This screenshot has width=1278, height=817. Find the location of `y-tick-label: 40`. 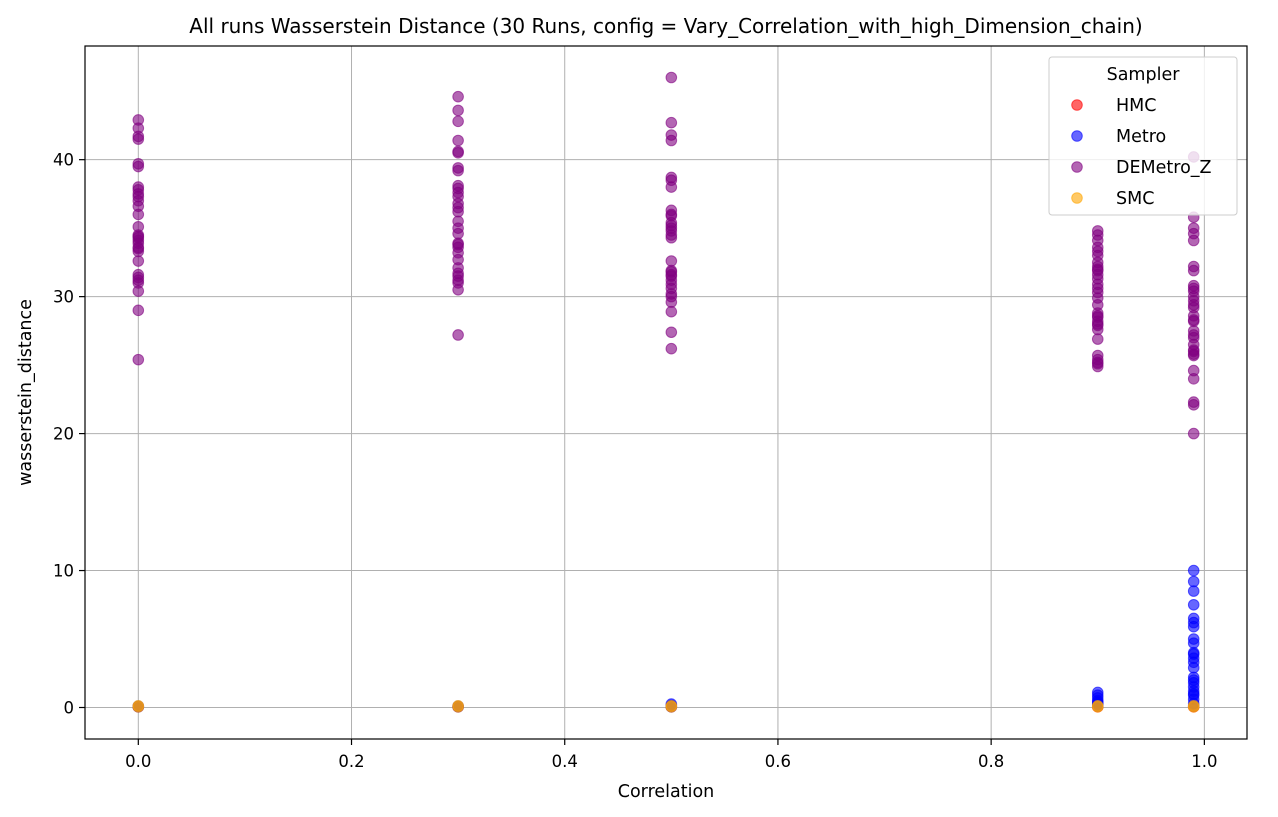

y-tick-label: 40 is located at coordinates (63, 160).